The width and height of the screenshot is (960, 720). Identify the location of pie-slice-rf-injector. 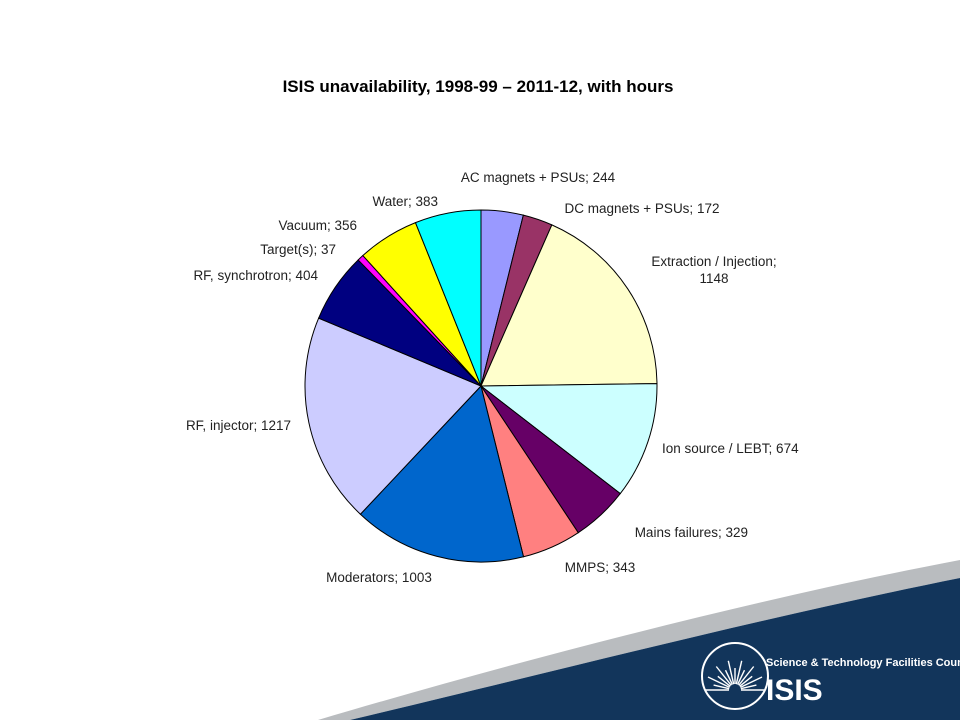
(393, 416).